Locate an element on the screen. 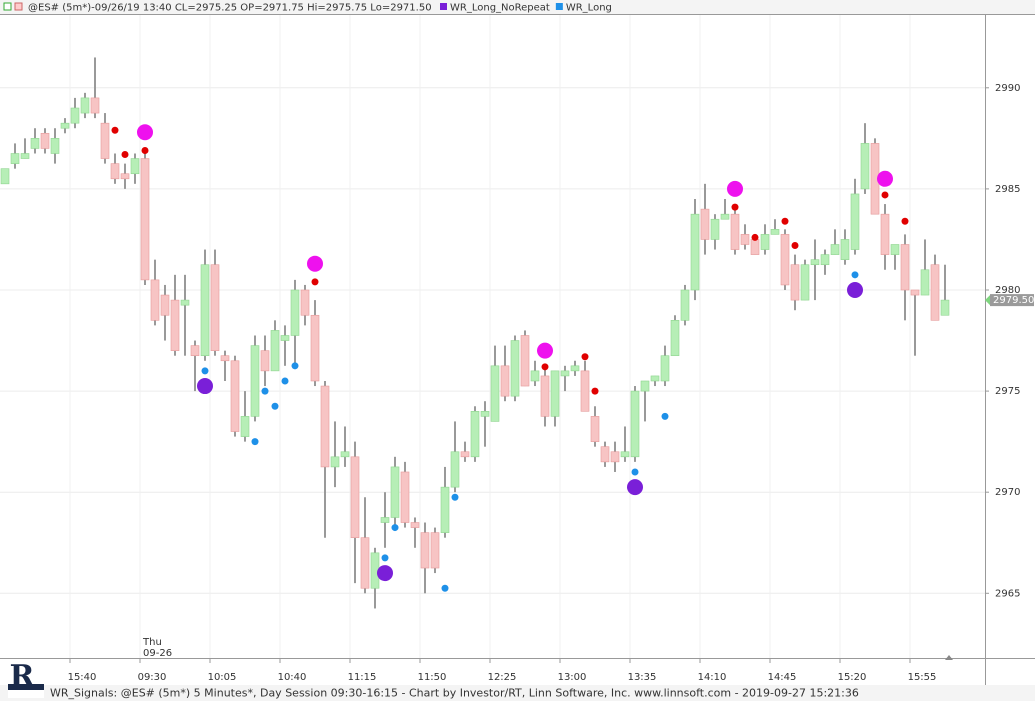 The image size is (1035, 701). logo-band is located at coordinates (26, 687).